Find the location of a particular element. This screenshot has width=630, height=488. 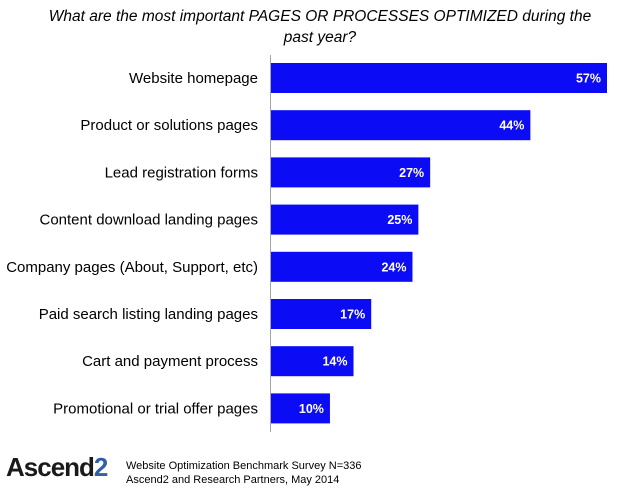

data-label: 17% is located at coordinates (352, 315).